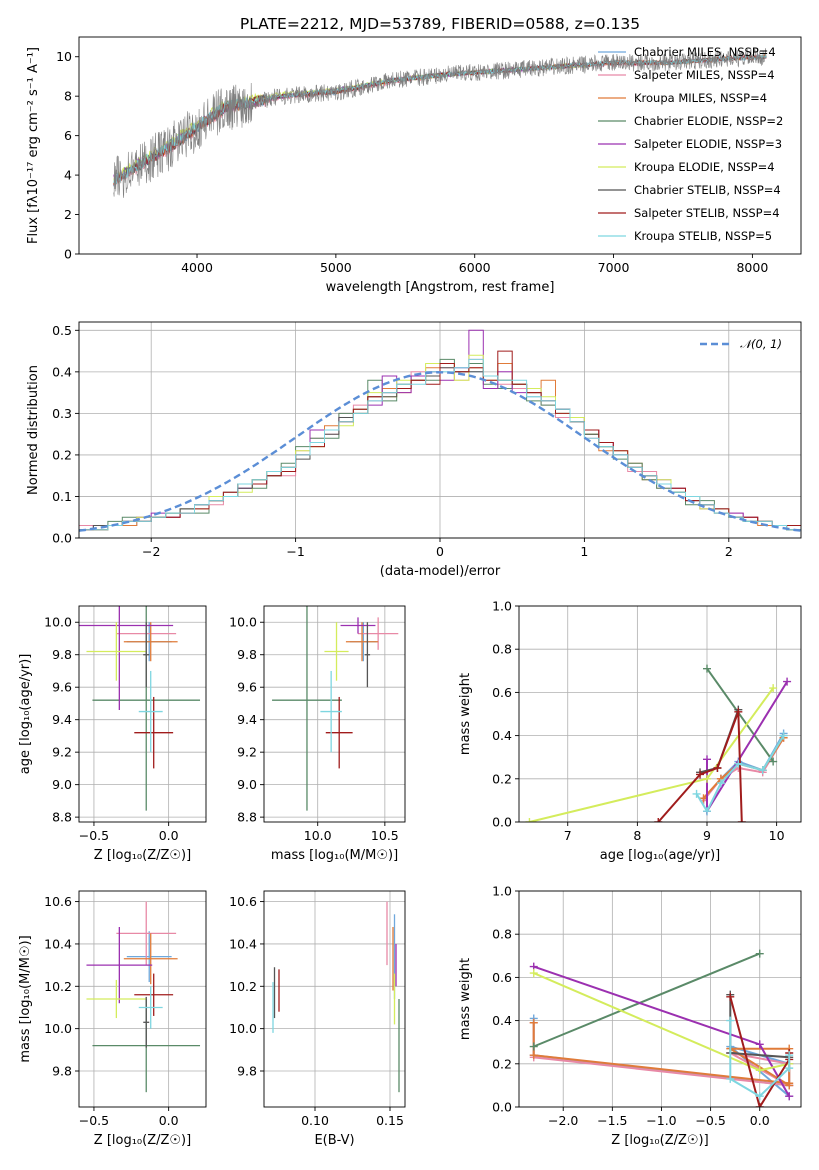  What do you see at coordinates (62, 413) in the screenshot?
I see `y-tick-label: 0.3` at bounding box center [62, 413].